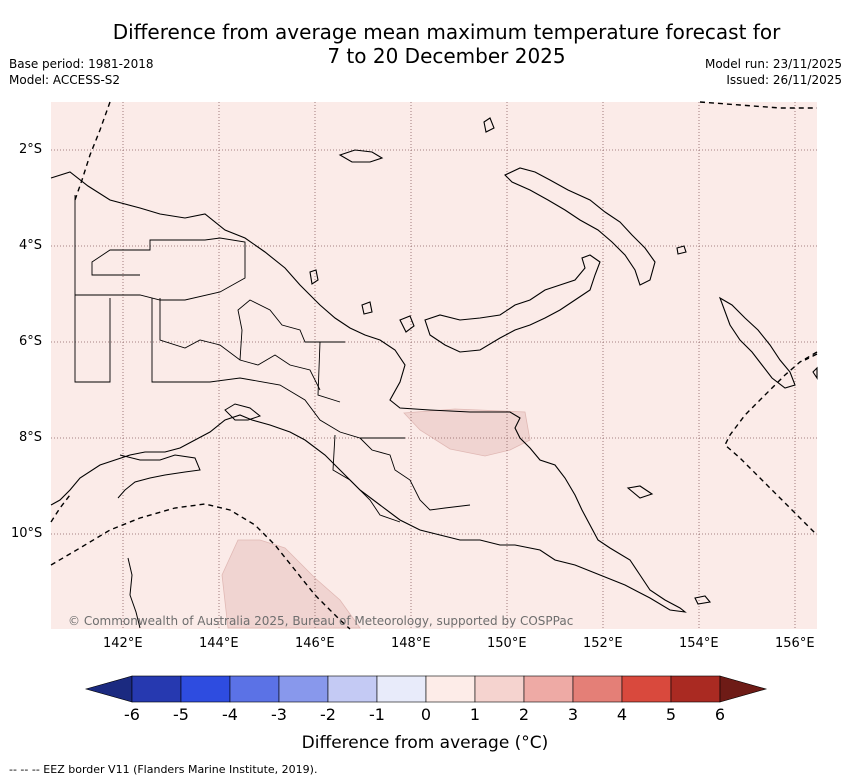 This screenshot has height=781, width=850. What do you see at coordinates (81, 64) in the screenshot?
I see `base-period: Base period: 1981-2018` at bounding box center [81, 64].